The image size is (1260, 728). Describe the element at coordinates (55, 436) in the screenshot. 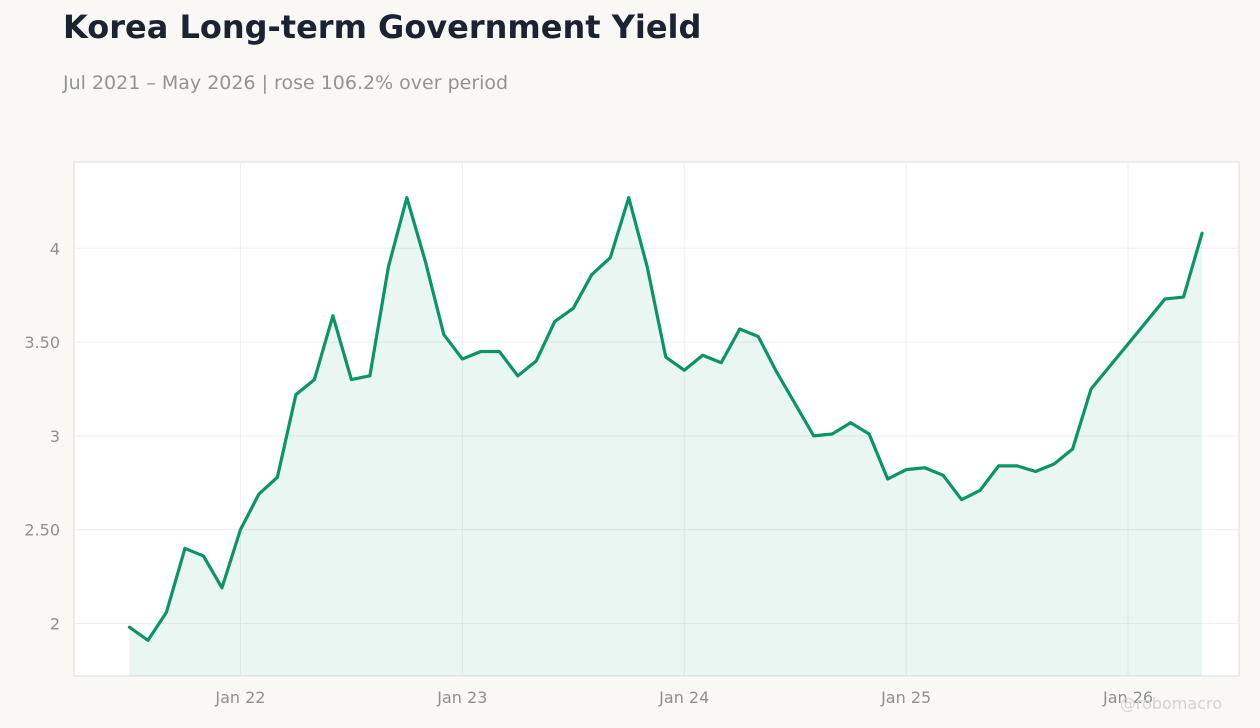

I see `y-tick-label: 3` at that location.